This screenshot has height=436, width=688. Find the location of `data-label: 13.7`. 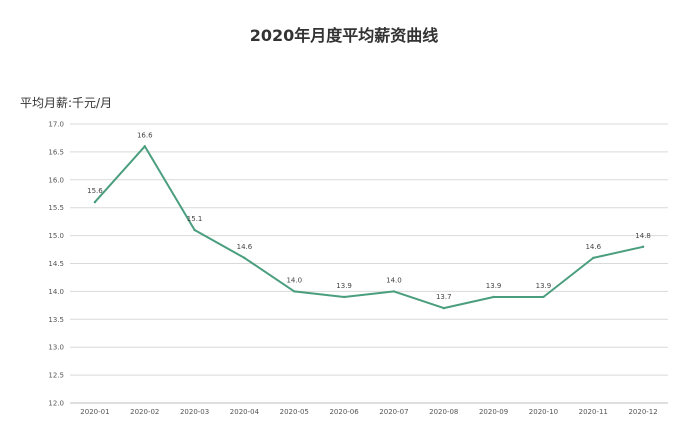

data-label: 13.7 is located at coordinates (444, 297).